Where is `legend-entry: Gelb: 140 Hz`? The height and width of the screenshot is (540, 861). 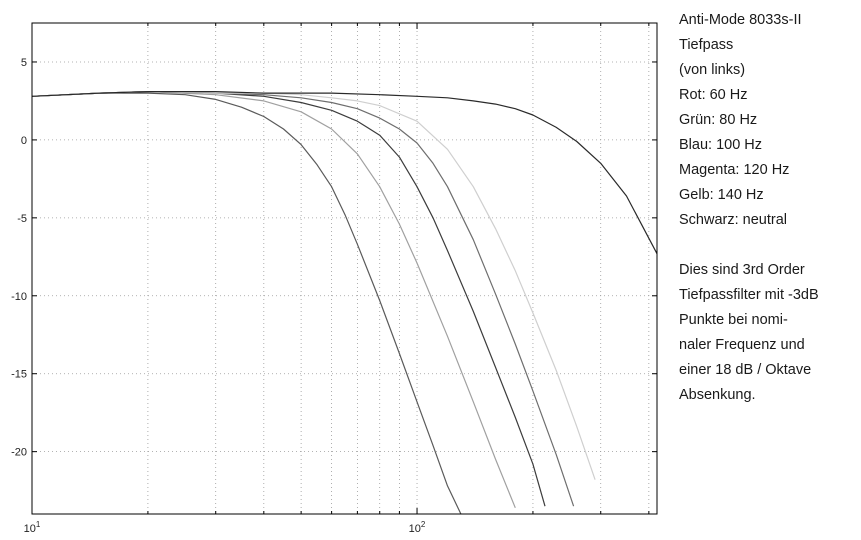
legend-entry: Gelb: 140 Hz is located at coordinates (721, 195).